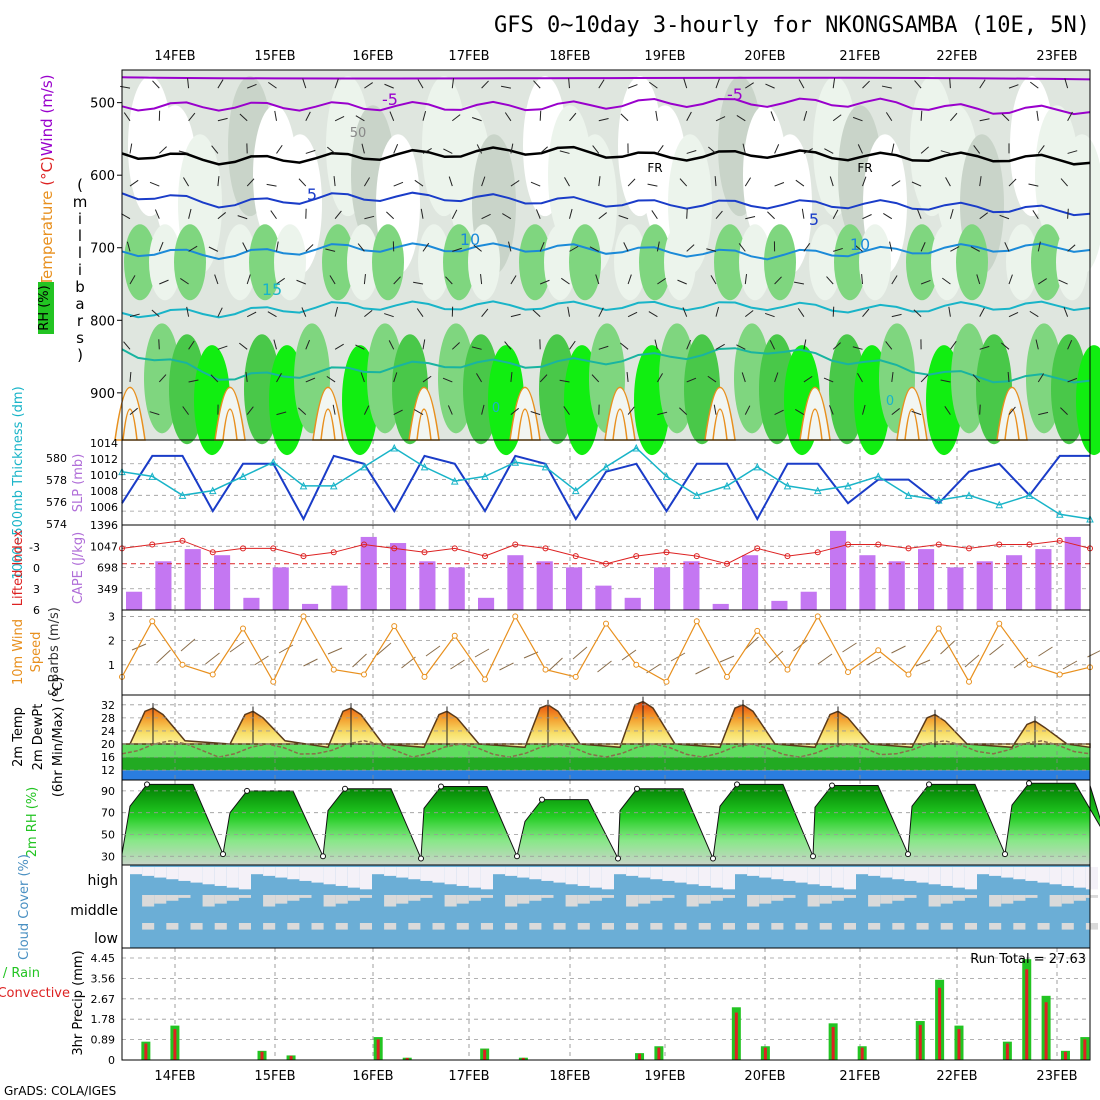 The height and width of the screenshot is (1100, 1100). Describe the element at coordinates (80, 185) in the screenshot. I see `upper-ylabel-char: (` at that location.